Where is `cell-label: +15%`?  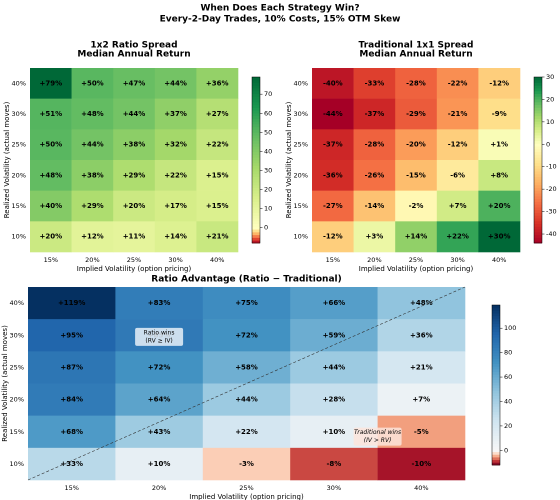
cell-label: +15% is located at coordinates (217, 206).